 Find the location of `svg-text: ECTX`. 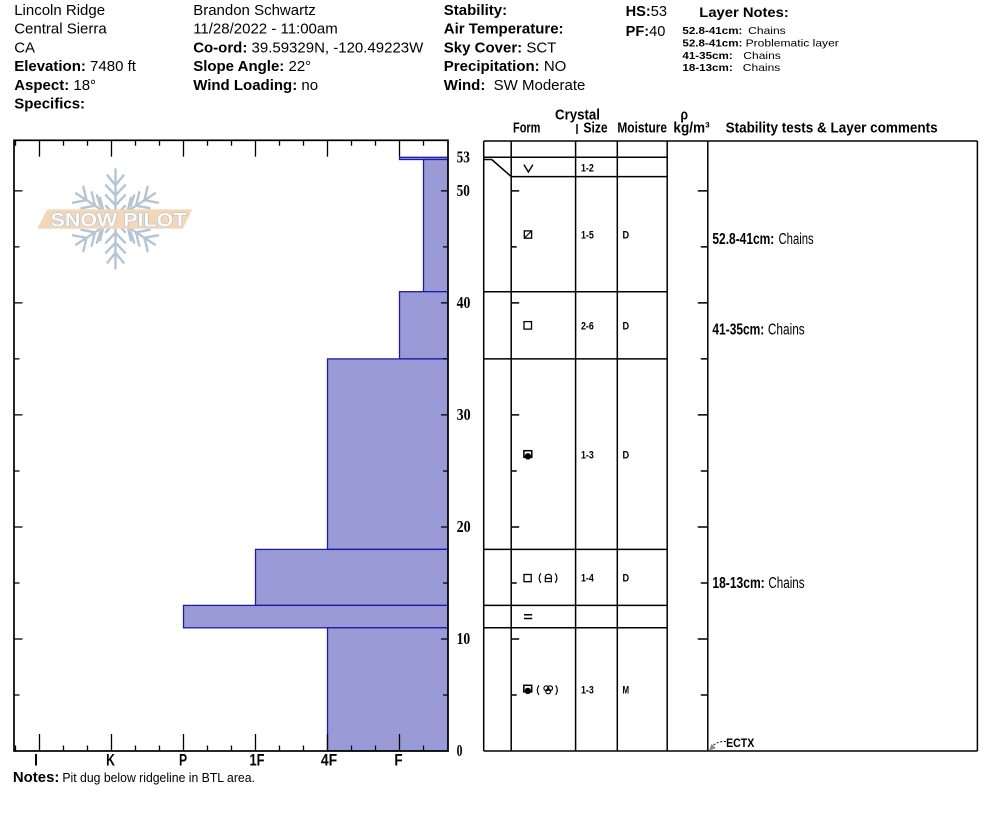

svg-text: ECTX is located at coordinates (740, 743).